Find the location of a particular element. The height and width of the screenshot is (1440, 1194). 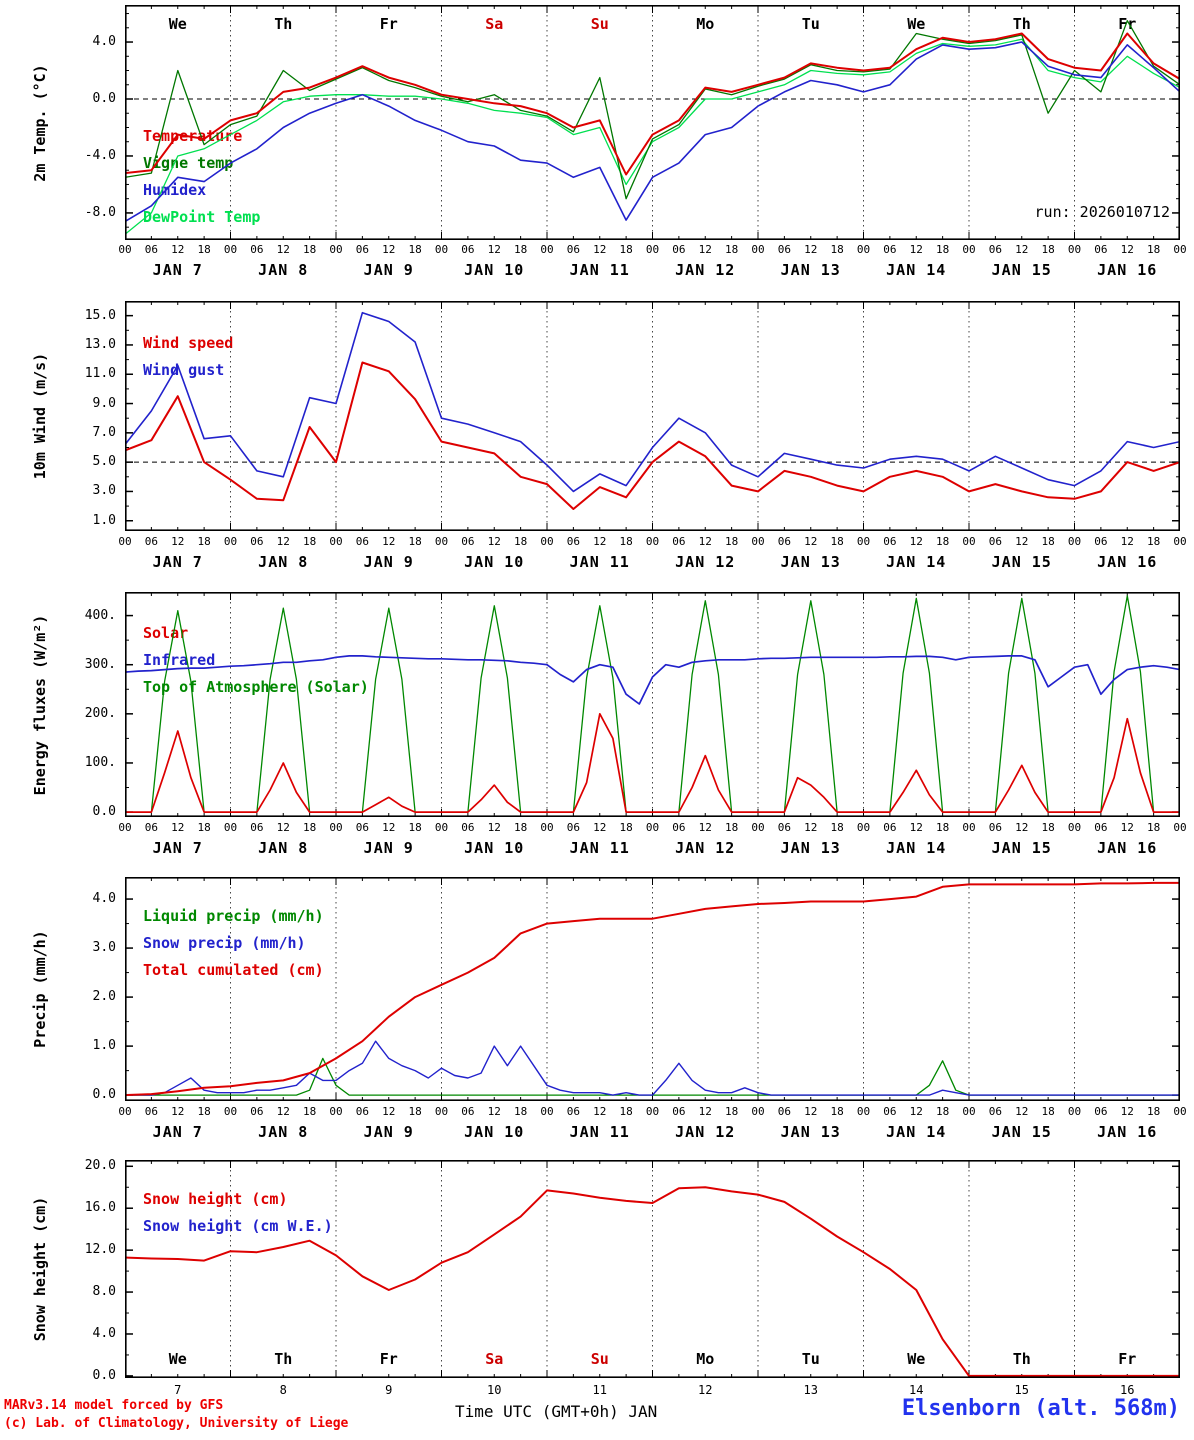

date-label: JAN 11 is located at coordinates (599, 562).